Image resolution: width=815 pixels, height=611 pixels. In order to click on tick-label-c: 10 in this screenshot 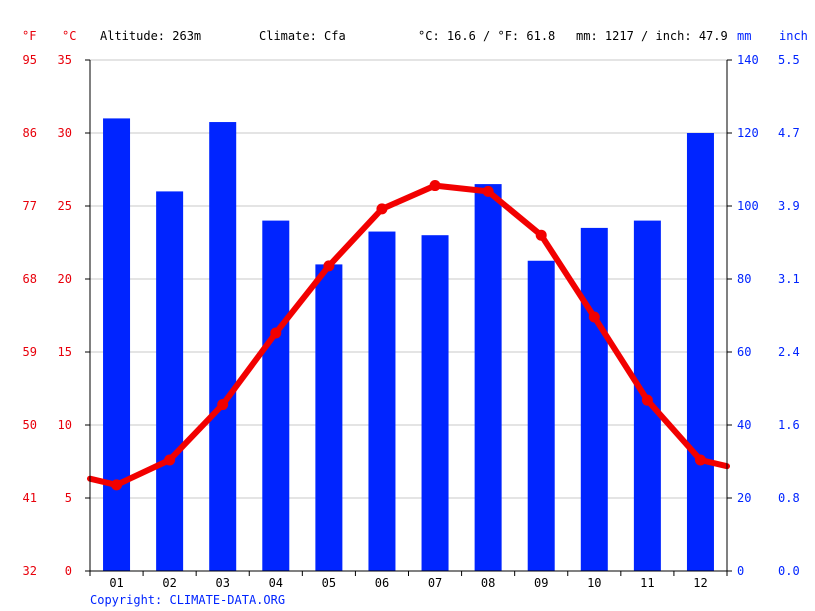, I will do `click(65, 425)`.